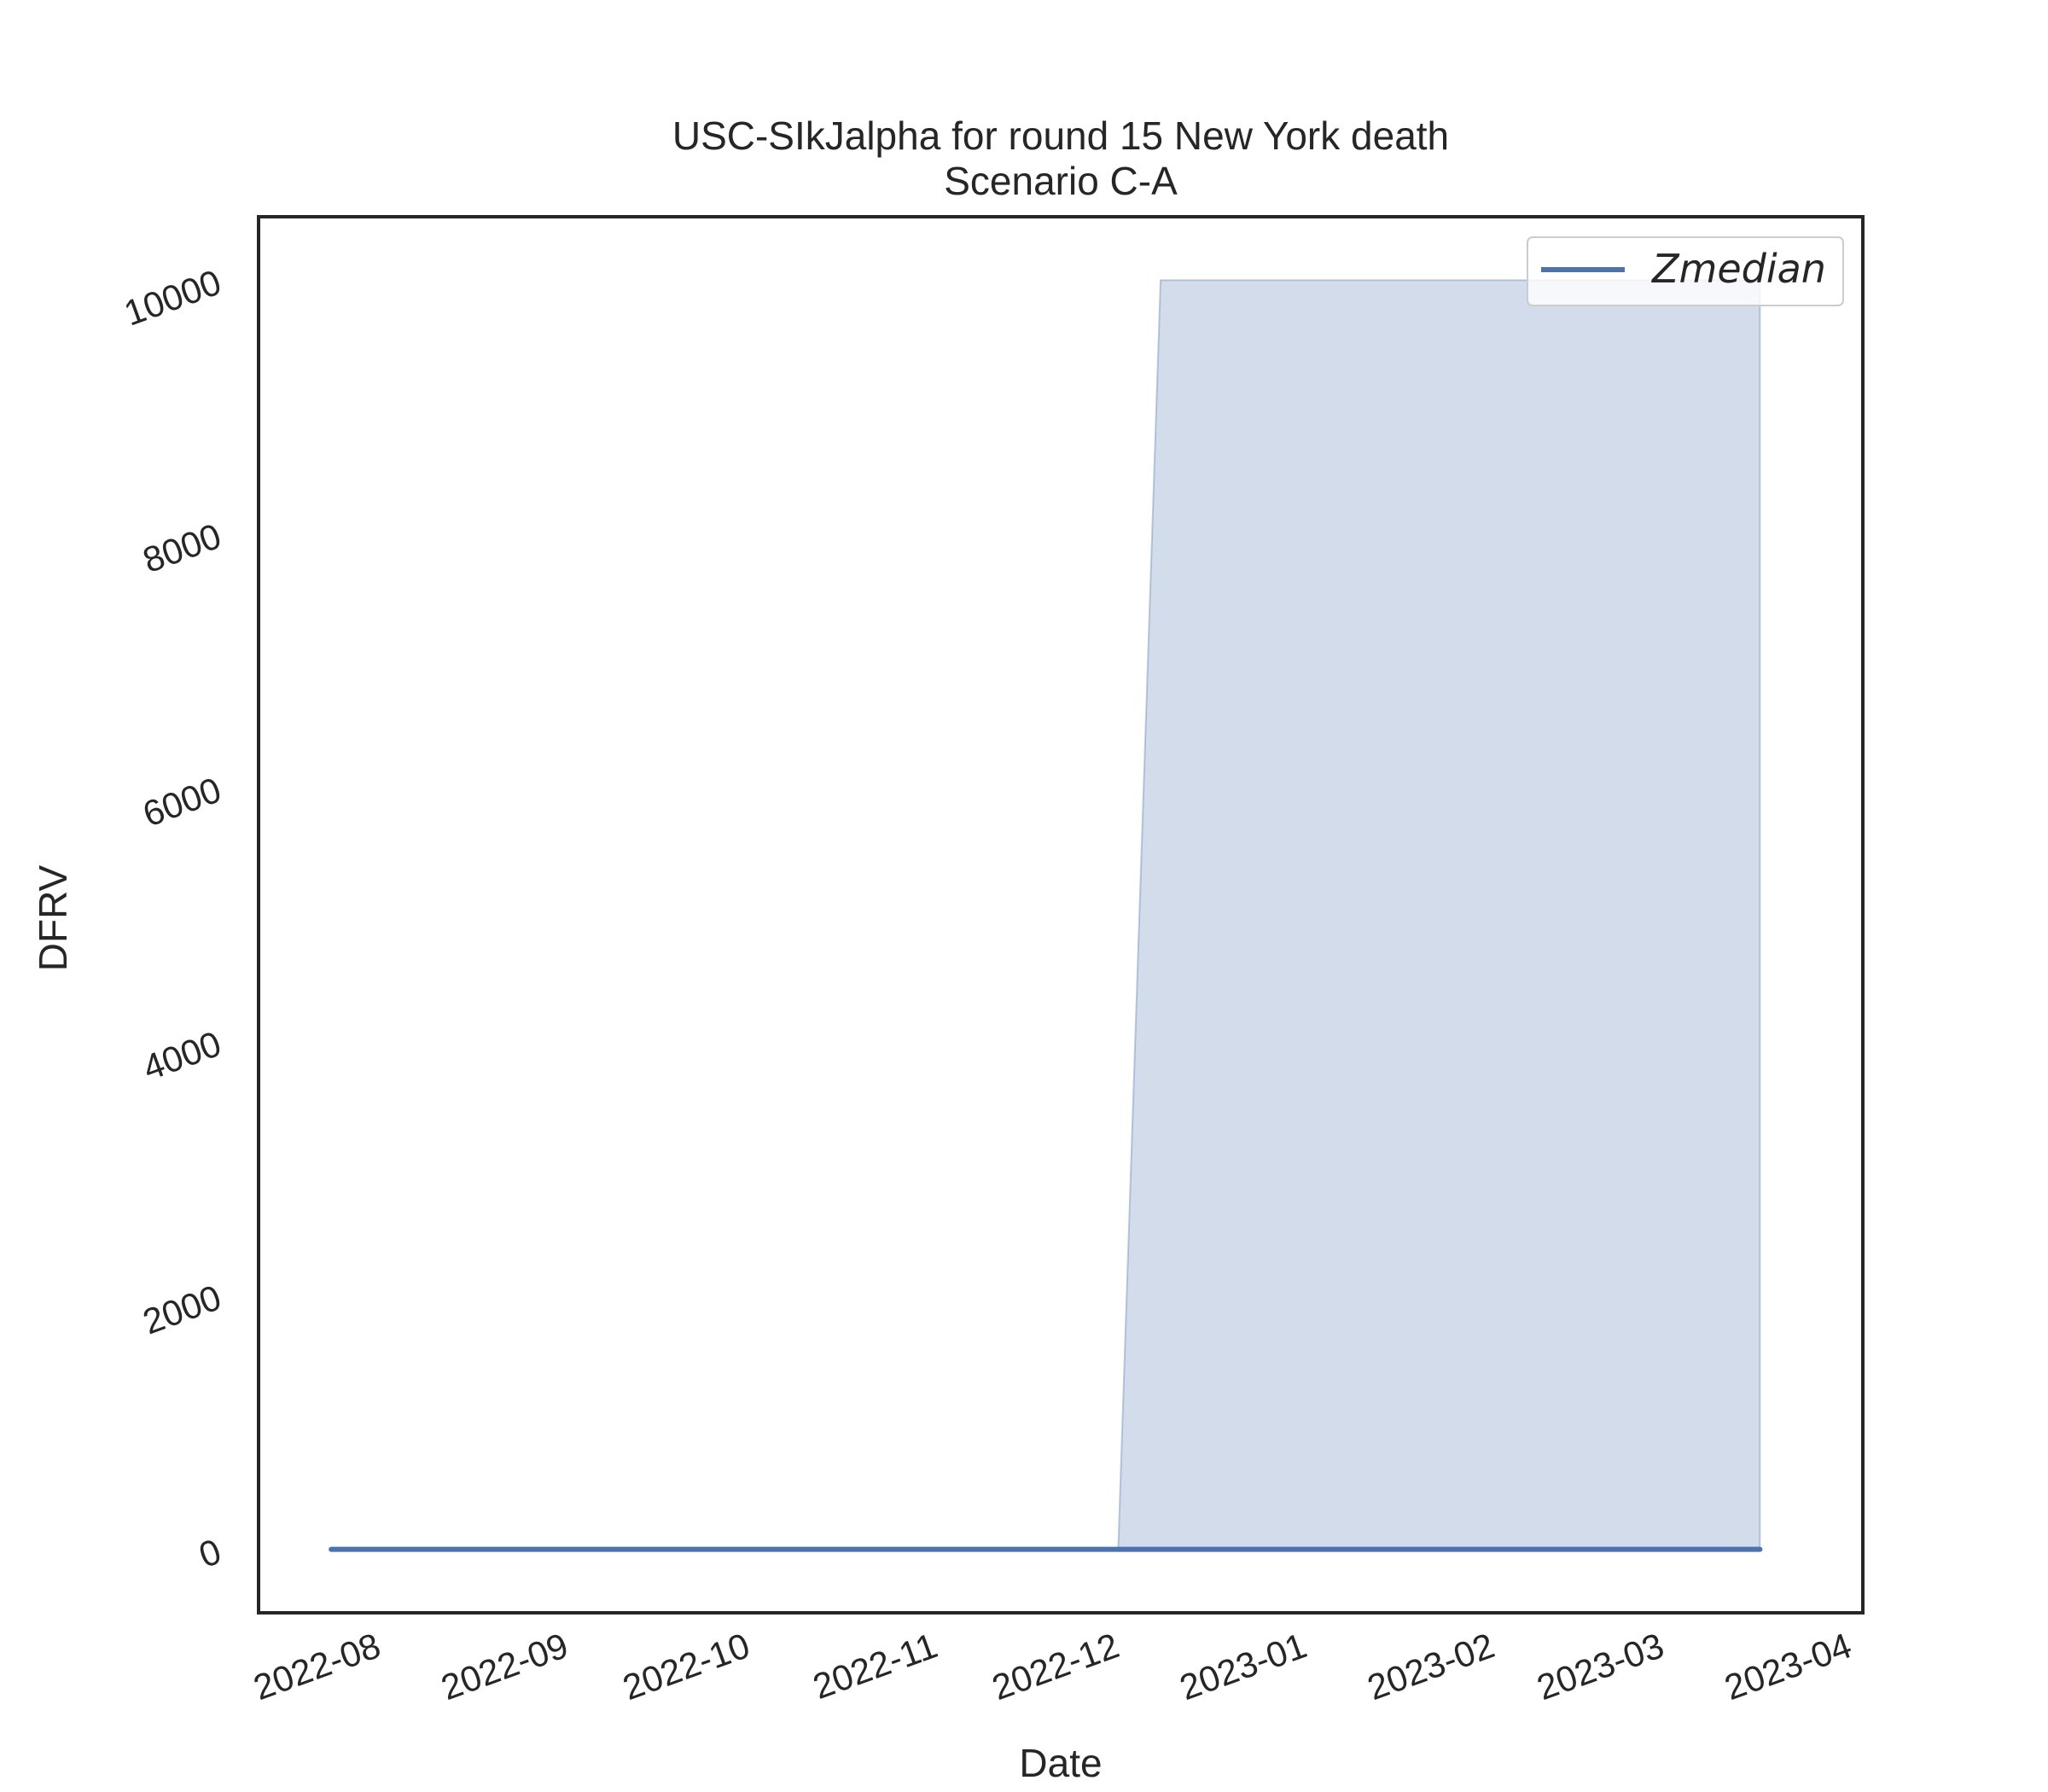 This screenshot has width=2048, height=1792. What do you see at coordinates (181, 802) in the screenshot?
I see `y-tick-label: 6000` at bounding box center [181, 802].